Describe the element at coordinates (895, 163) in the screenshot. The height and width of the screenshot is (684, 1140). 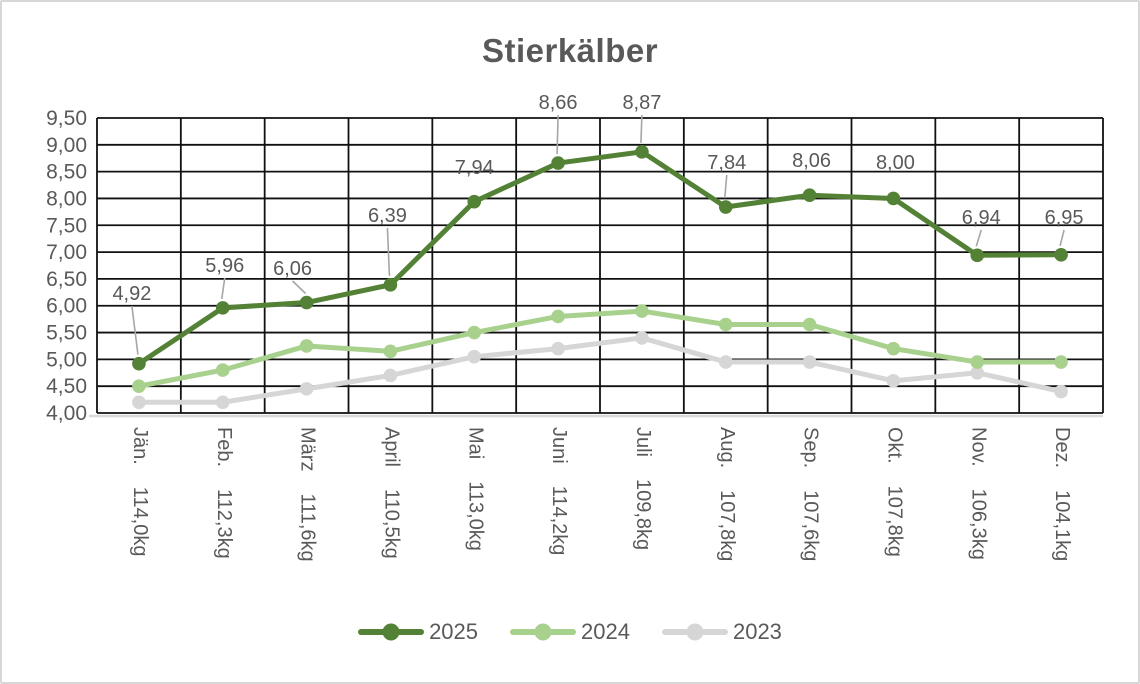
I see `data-label: 8,00` at that location.